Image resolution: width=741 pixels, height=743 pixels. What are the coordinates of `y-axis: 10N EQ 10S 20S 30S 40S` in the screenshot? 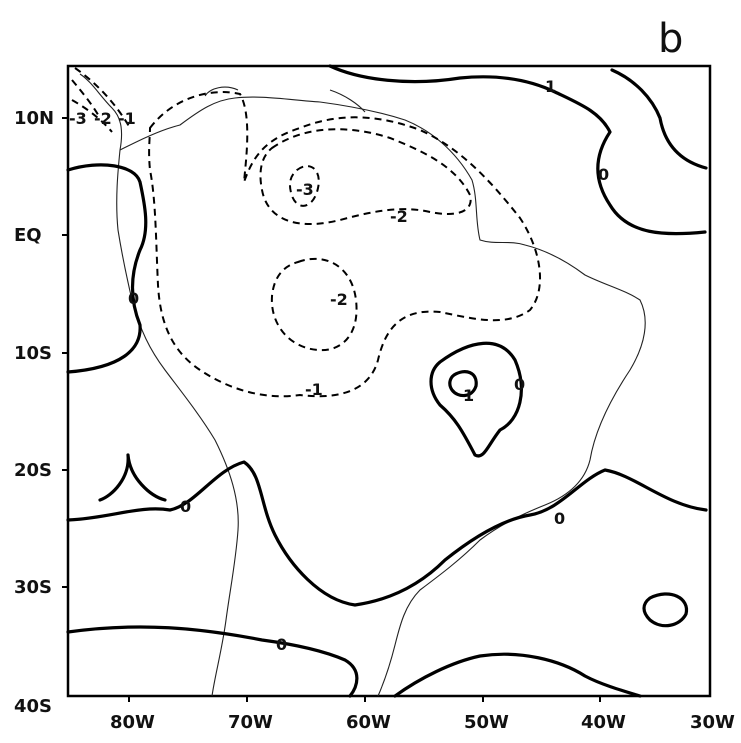 It's located at (41, 412).